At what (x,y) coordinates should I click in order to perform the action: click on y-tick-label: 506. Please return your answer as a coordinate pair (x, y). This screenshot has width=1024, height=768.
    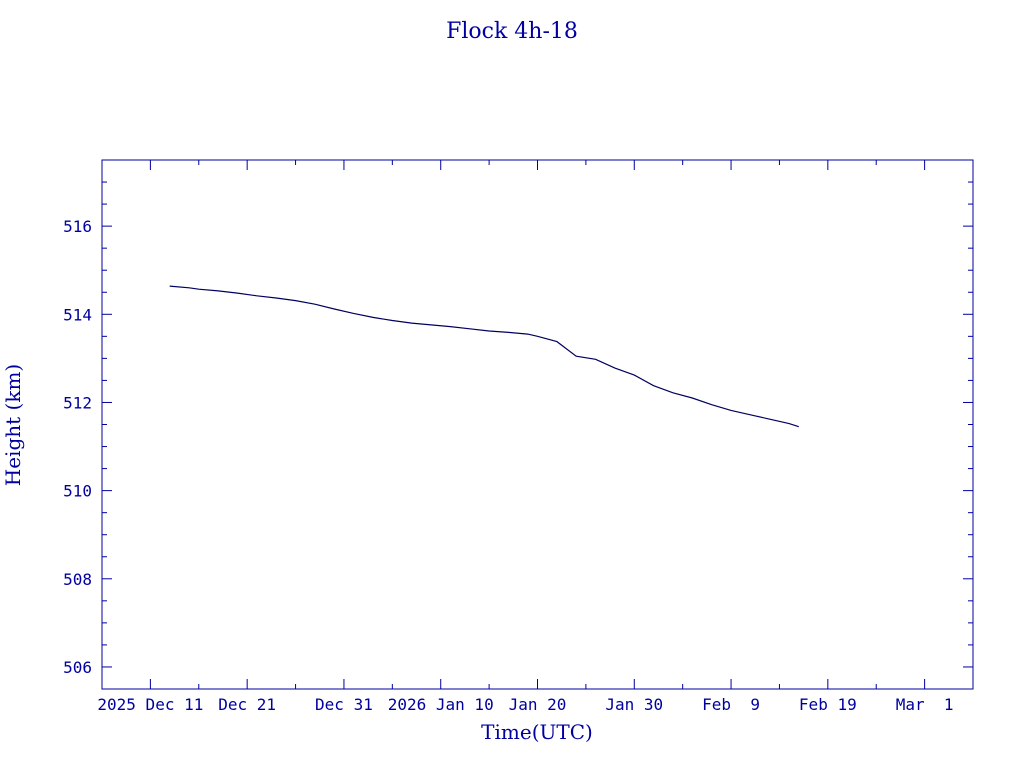
    Looking at the image, I should click on (77, 667).